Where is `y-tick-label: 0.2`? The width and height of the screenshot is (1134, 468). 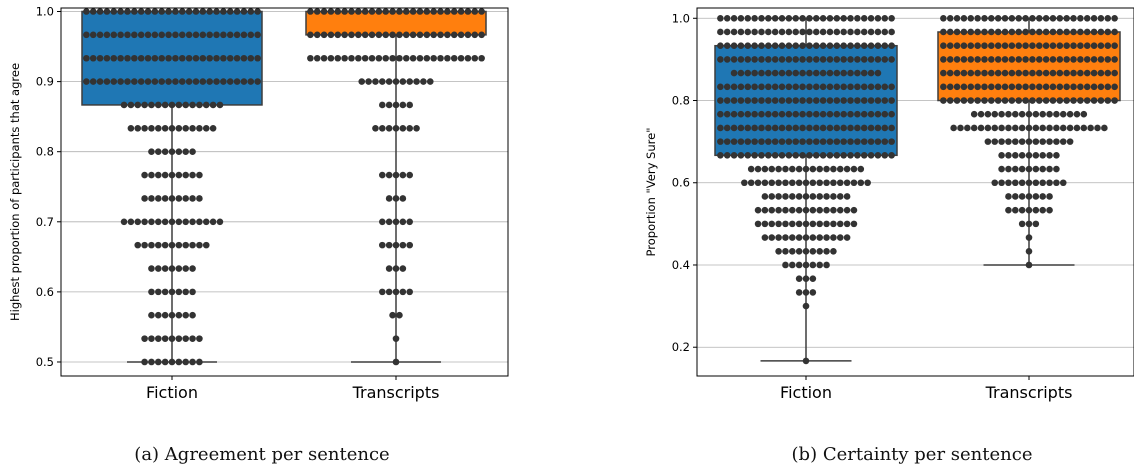
y-tick-label: 0.2 is located at coordinates (681, 347).